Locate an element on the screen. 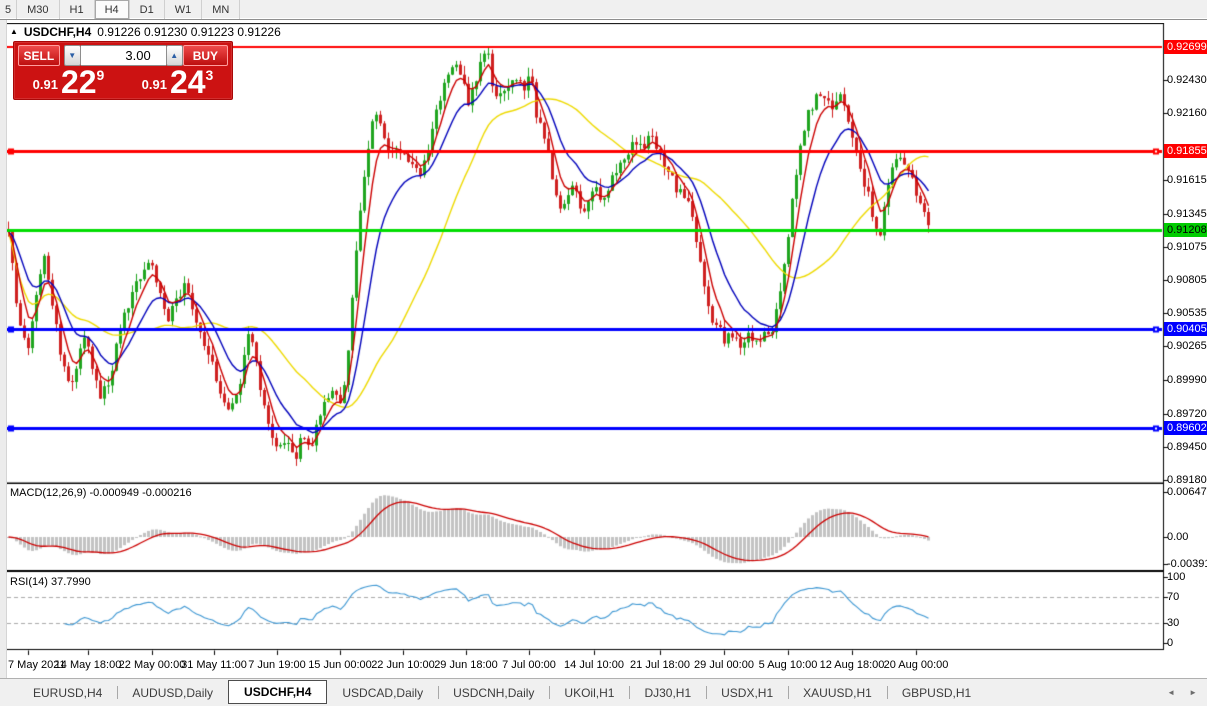 This screenshot has height=706, width=1207. tab-EURUSD-H4: EURUSD,H4 is located at coordinates (68, 692).